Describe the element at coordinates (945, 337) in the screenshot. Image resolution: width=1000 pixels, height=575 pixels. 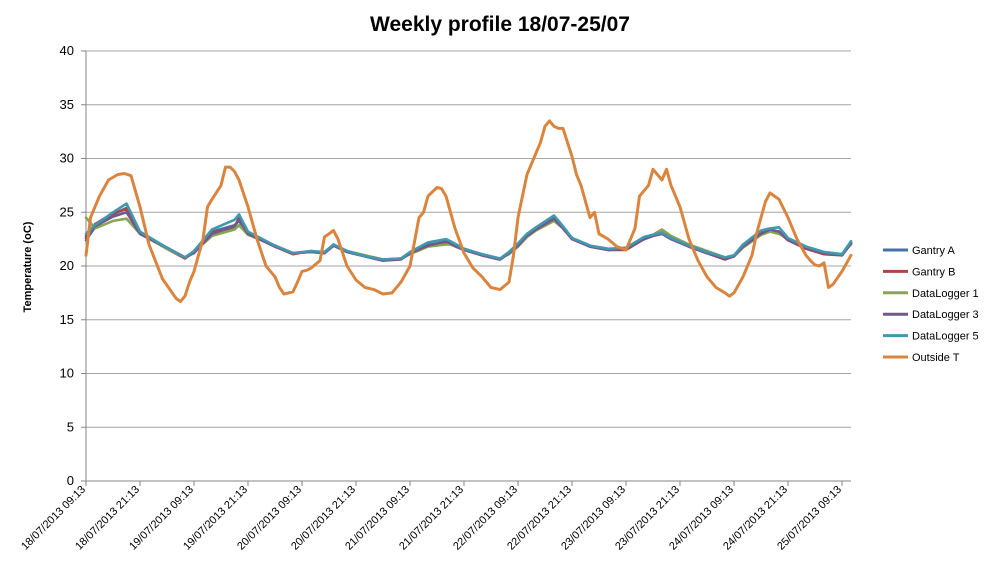
I see `legend-label-datalogger-5: DataLogger 5` at that location.